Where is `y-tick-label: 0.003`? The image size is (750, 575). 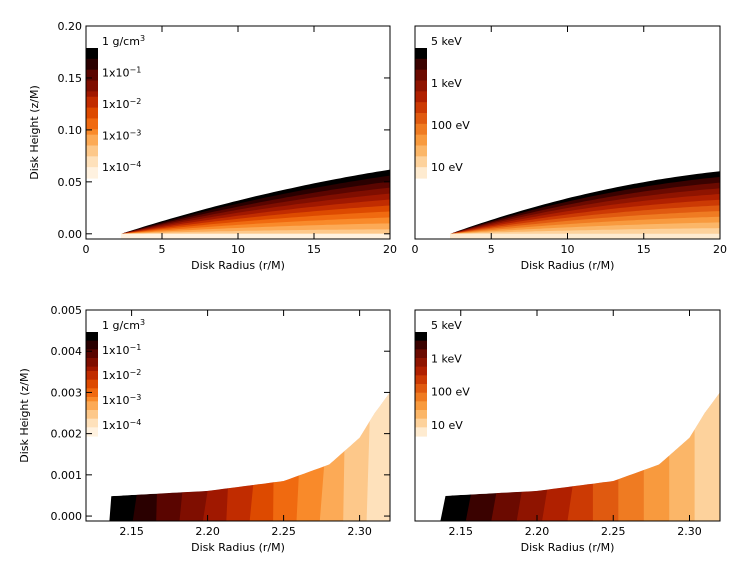
y-tick-label: 0.003 is located at coordinates (67, 392).